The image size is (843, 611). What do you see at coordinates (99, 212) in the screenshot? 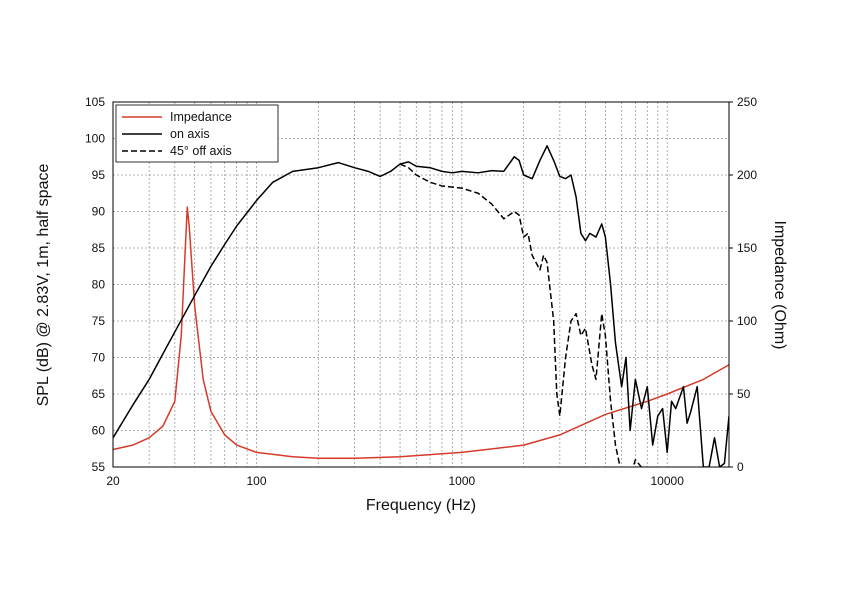
I see `y-tick-label: 90` at bounding box center [99, 212].